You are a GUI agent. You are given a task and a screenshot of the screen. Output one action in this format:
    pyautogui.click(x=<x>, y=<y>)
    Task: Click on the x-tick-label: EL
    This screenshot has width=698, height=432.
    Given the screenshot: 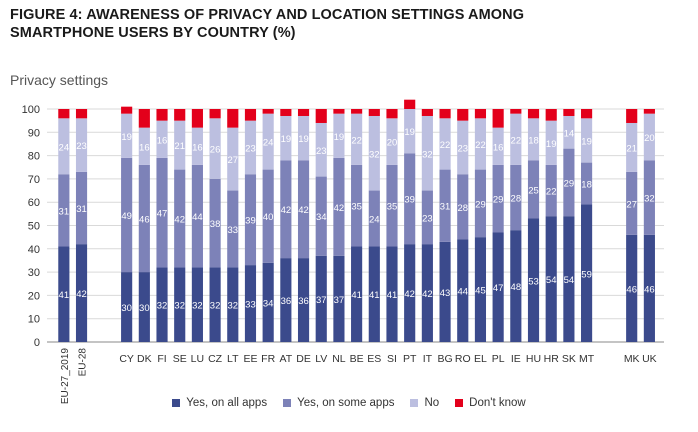 What is the action you would take?
    pyautogui.click(x=480, y=359)
    